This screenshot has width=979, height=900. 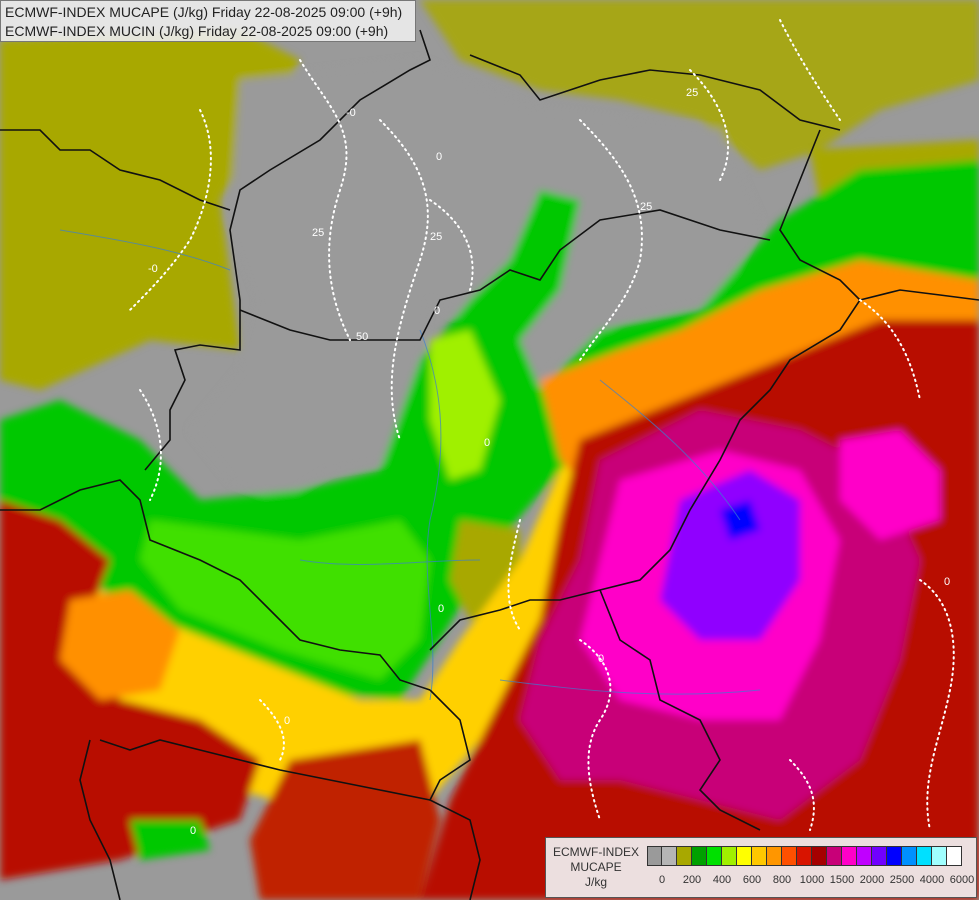 What do you see at coordinates (285, 600) in the screenshot?
I see `cape-area-green-light` at bounding box center [285, 600].